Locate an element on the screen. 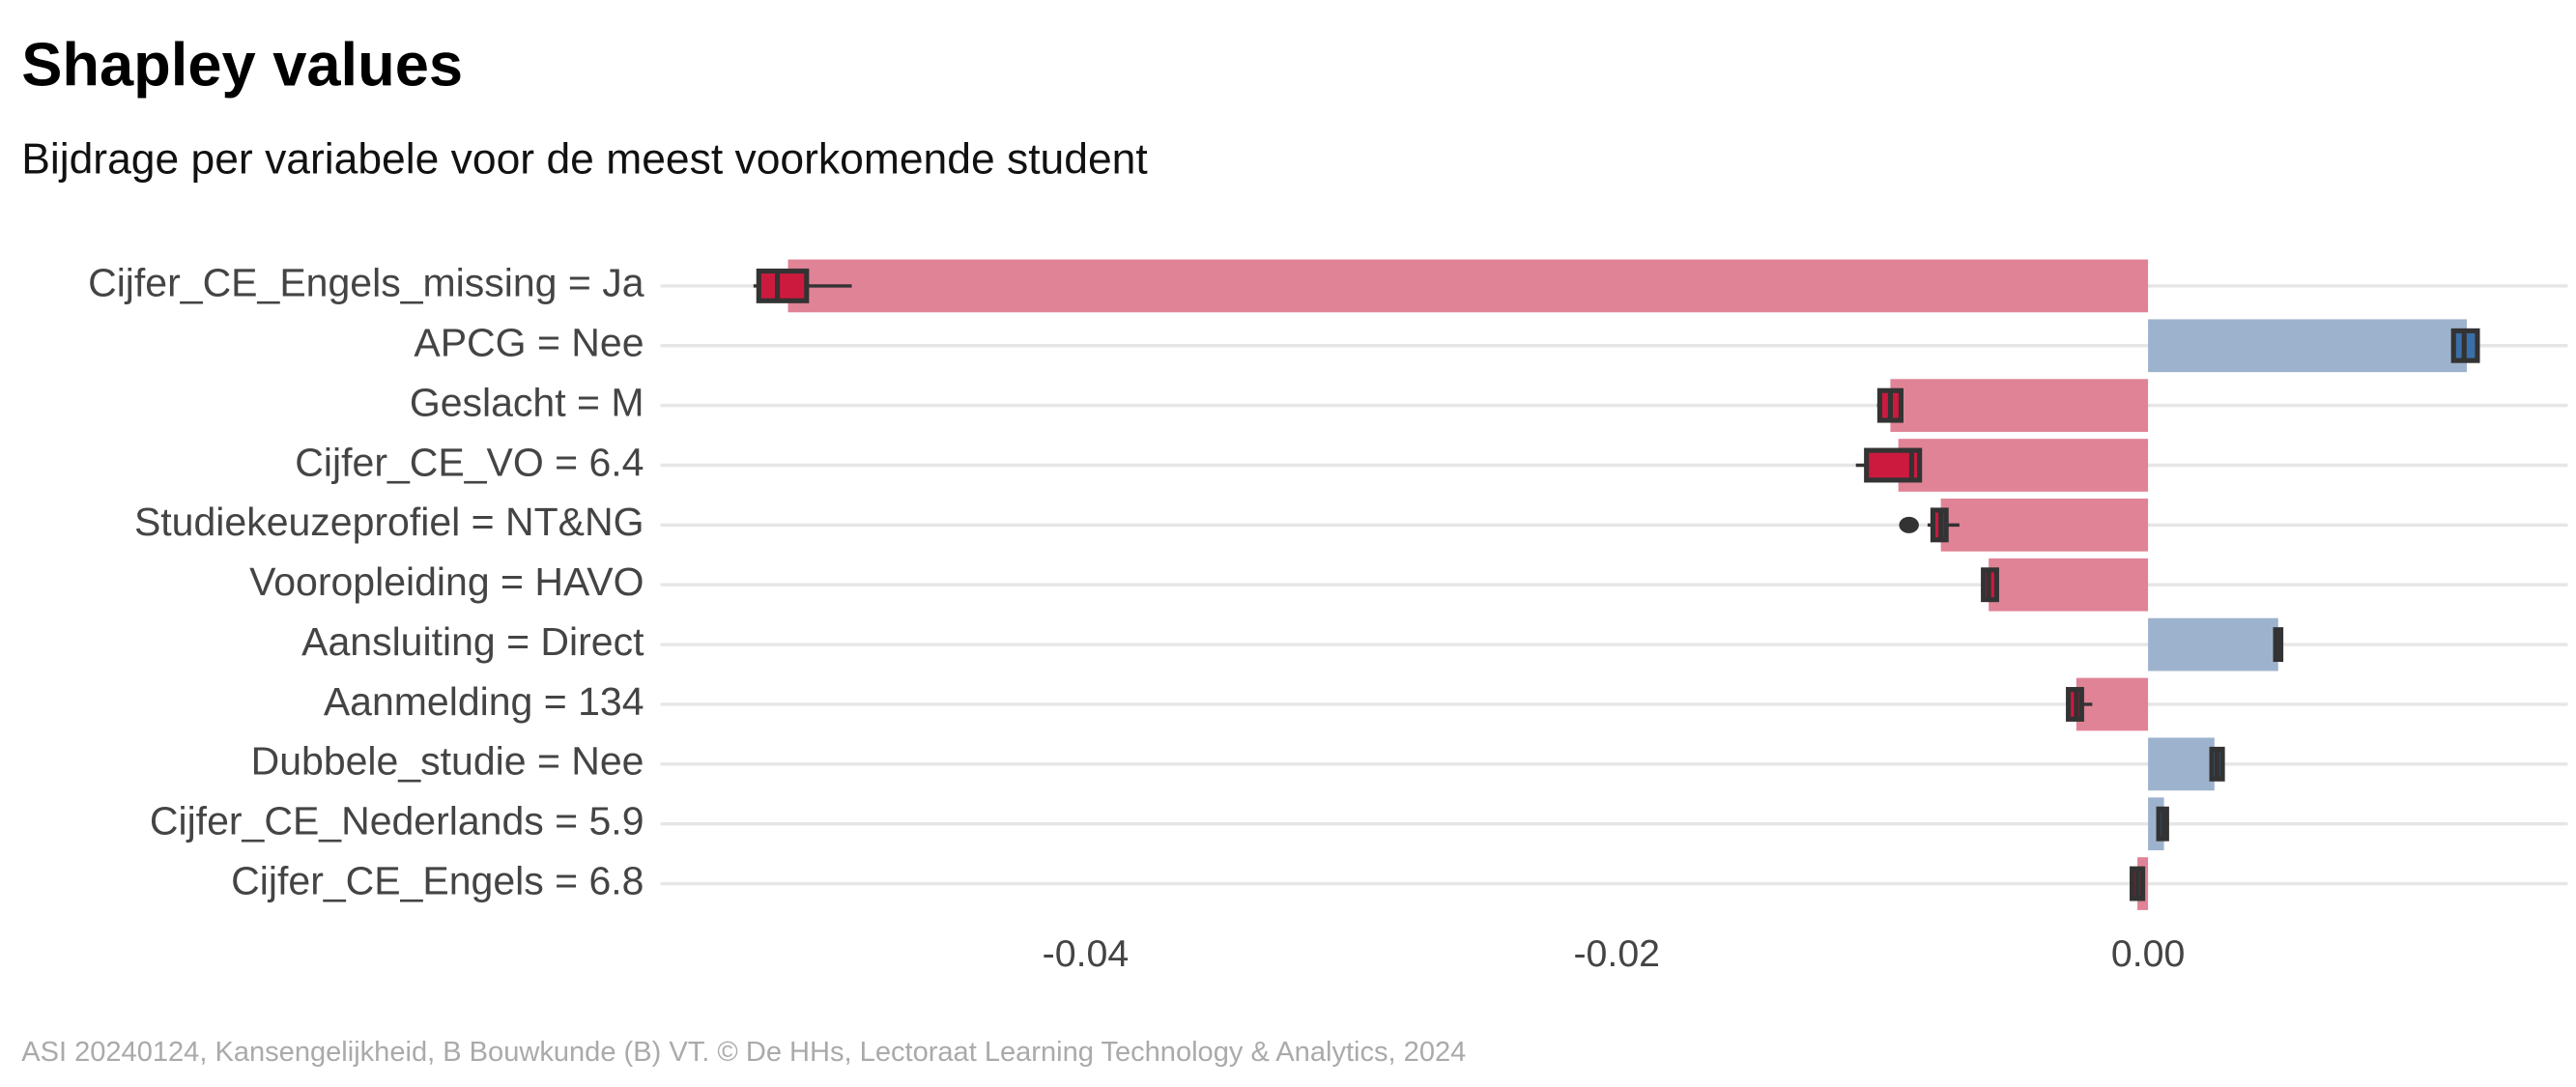 Image resolution: width=2576 pixels, height=1087 pixels. y-tick-label: Vooropleiding = HAVO is located at coordinates (447, 581).